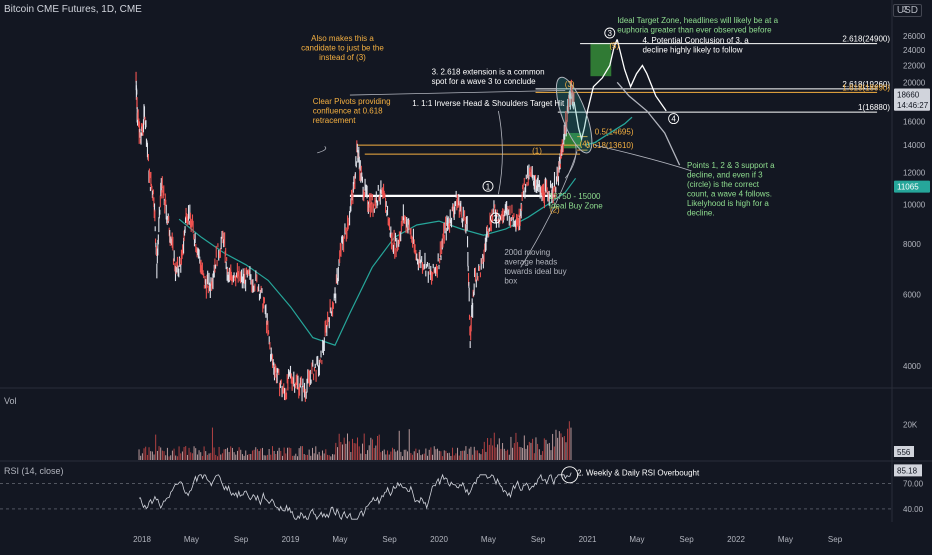 The width and height of the screenshot is (932, 555). What do you see at coordinates (723, 184) in the screenshot?
I see `annotation-text: (circle) is the correct` at bounding box center [723, 184].